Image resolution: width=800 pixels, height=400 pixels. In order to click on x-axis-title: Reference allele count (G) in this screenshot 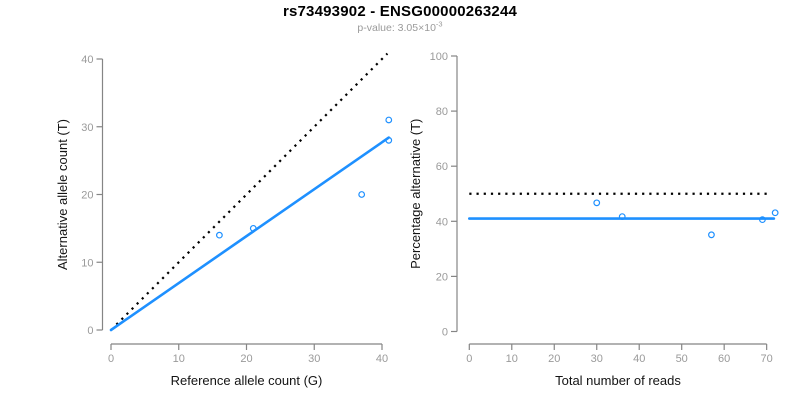, I will do `click(247, 380)`.